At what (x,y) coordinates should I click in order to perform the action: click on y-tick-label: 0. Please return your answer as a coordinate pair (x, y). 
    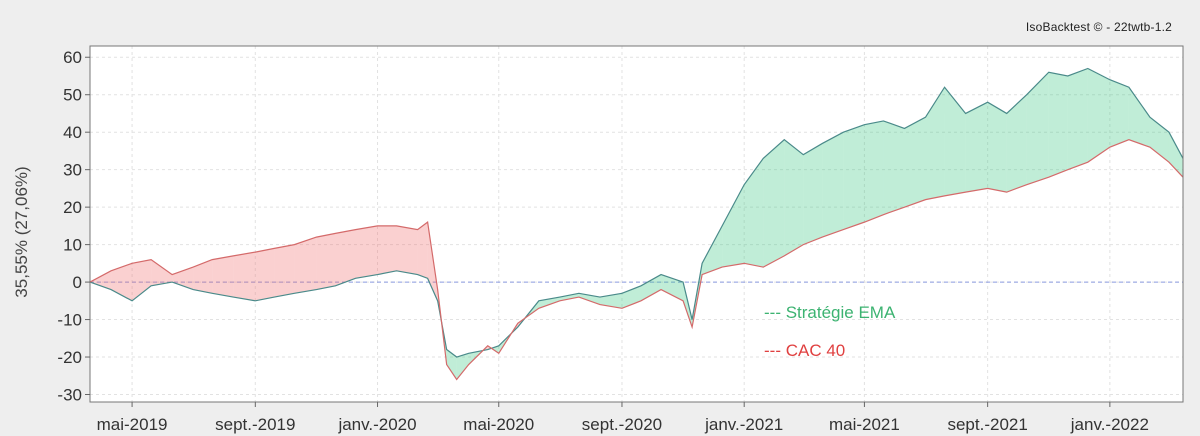
    Looking at the image, I should click on (77, 282).